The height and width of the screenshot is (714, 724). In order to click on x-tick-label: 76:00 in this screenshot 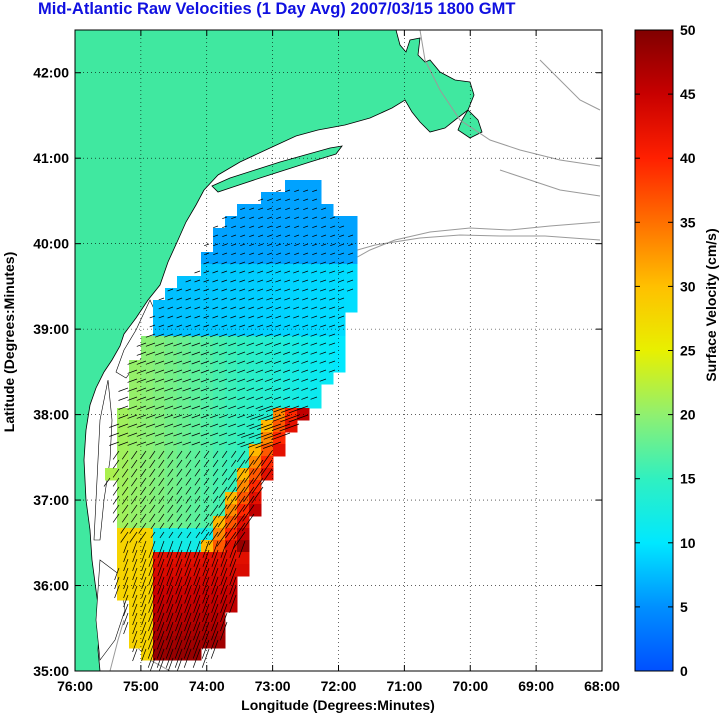, I will do `click(75, 686)`.